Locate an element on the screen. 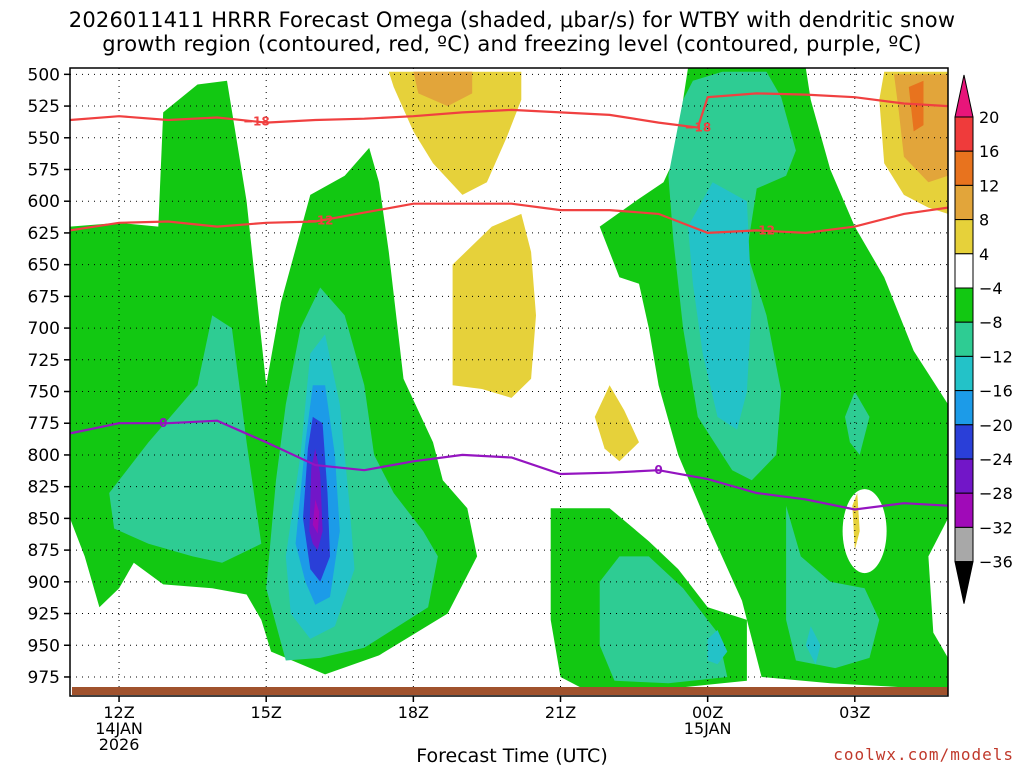  y-tick-label-650: 650 is located at coordinates (44, 266).